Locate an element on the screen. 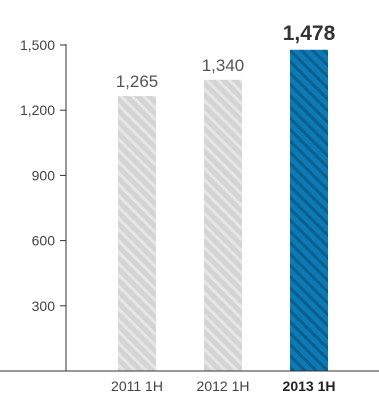  y-tick-label: 600 is located at coordinates (44, 241).